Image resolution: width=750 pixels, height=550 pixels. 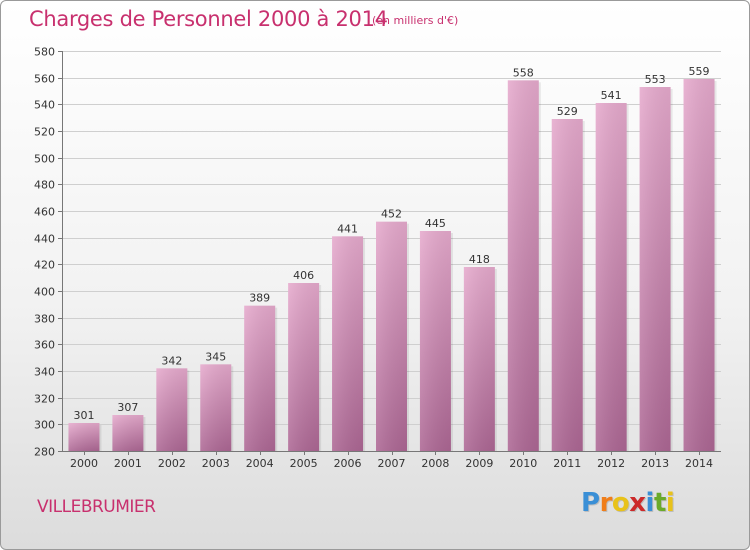 I want to click on data-label: 559, so click(x=699, y=71).